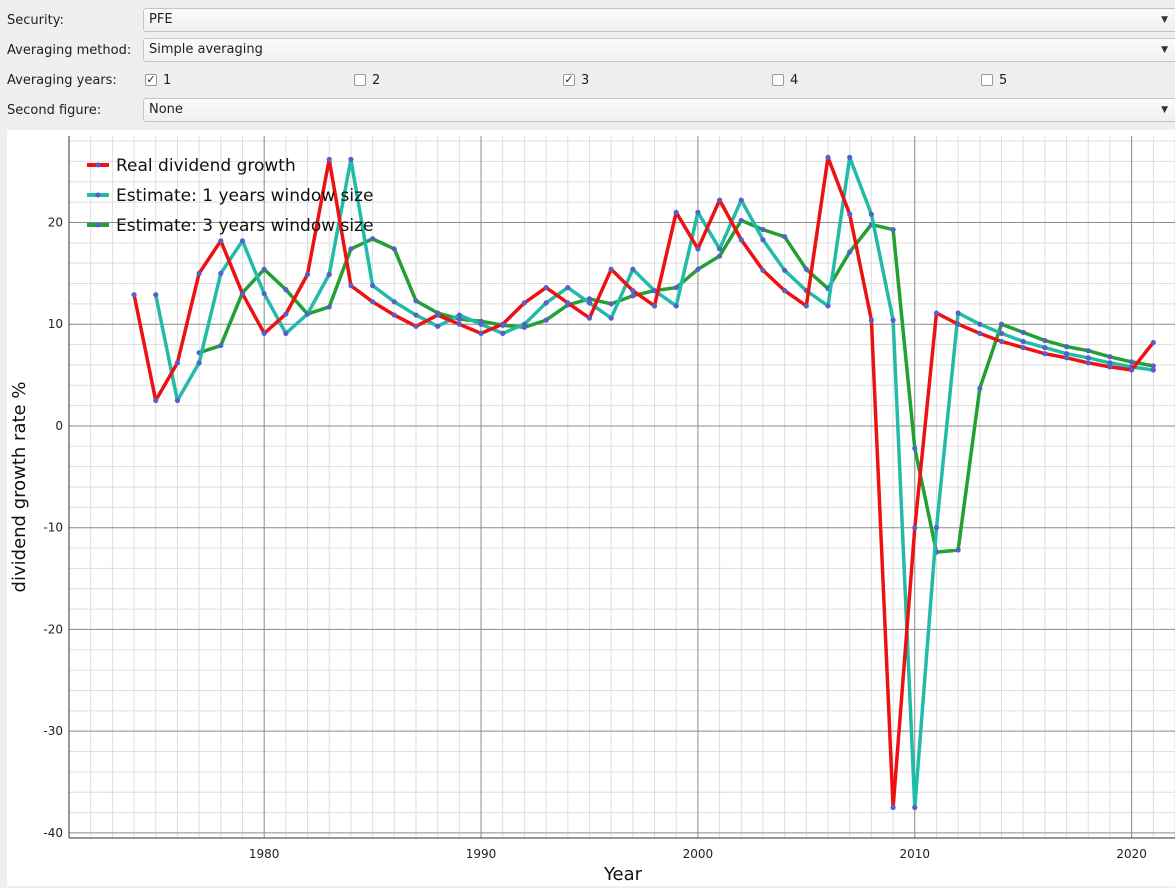 This screenshot has height=888, width=1175. Describe the element at coordinates (54, 110) in the screenshot. I see `second-figure-label: Second figure:` at that location.